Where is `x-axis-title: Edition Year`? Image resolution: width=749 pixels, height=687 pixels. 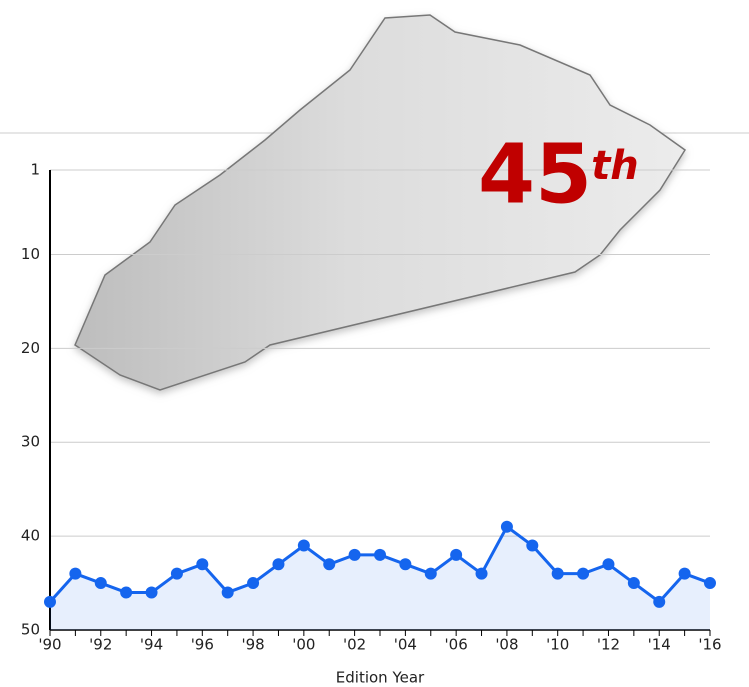 x-axis-title: Edition Year is located at coordinates (380, 678).